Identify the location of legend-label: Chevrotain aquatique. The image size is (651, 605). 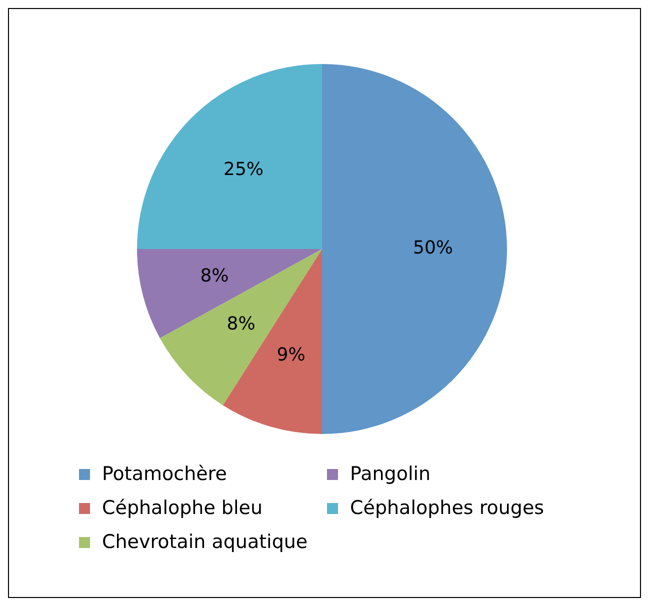
(205, 542).